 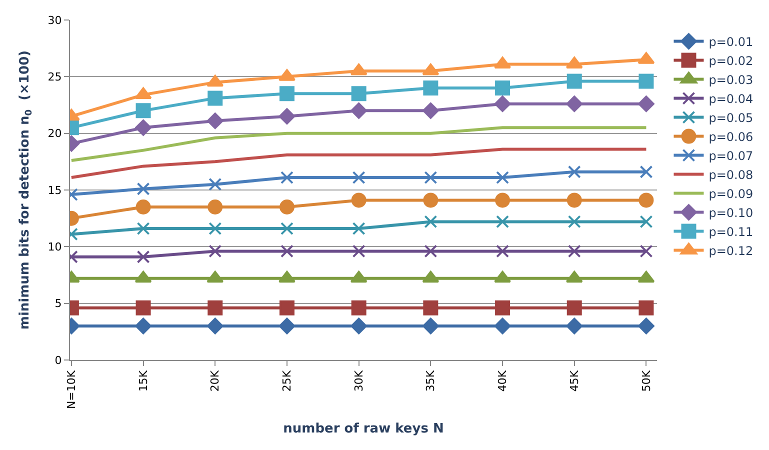 What do you see at coordinates (58, 360) in the screenshot?
I see `y-tick-label: 0` at bounding box center [58, 360].